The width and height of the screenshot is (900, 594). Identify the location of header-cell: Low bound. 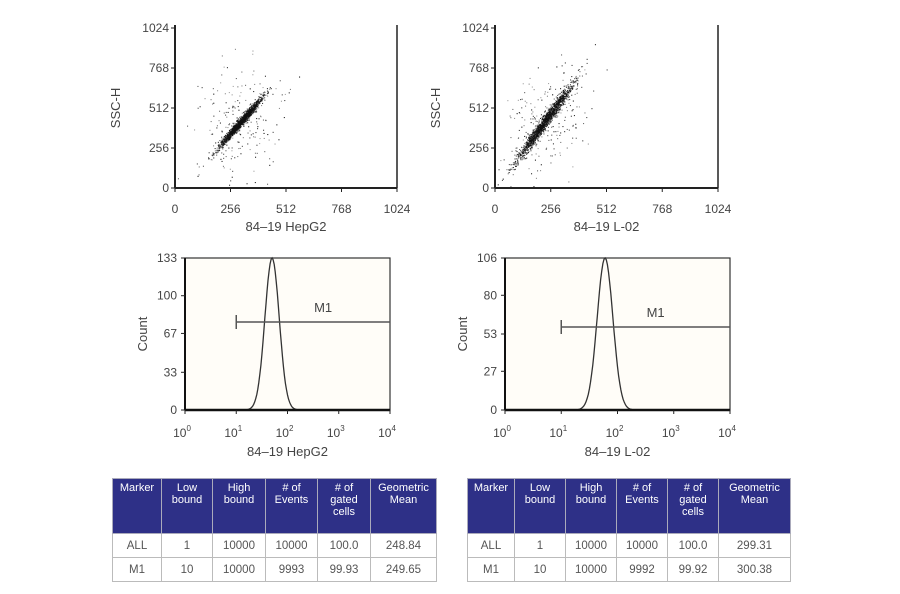
(187, 506).